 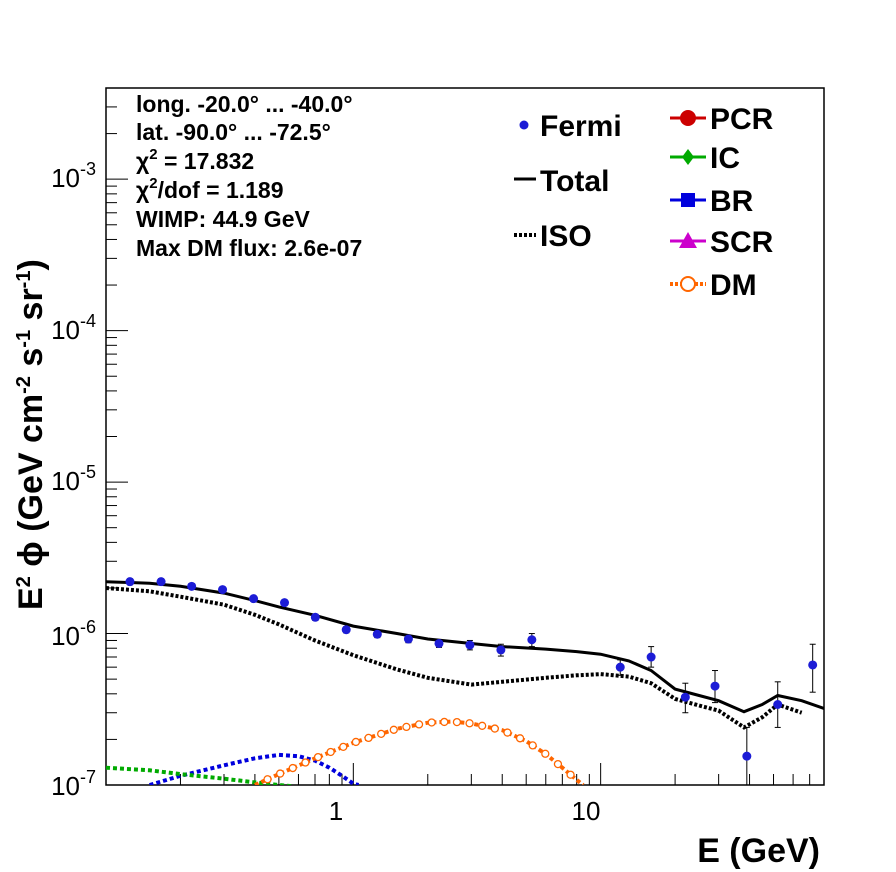 What do you see at coordinates (688, 240) in the screenshot?
I see `legend-marker-scr` at bounding box center [688, 240].